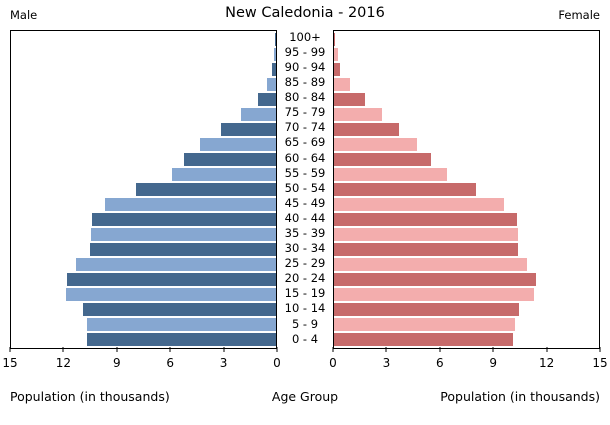  What do you see at coordinates (305, 97) in the screenshot?
I see `age-label-80-84: 80 - 84` at bounding box center [305, 97].